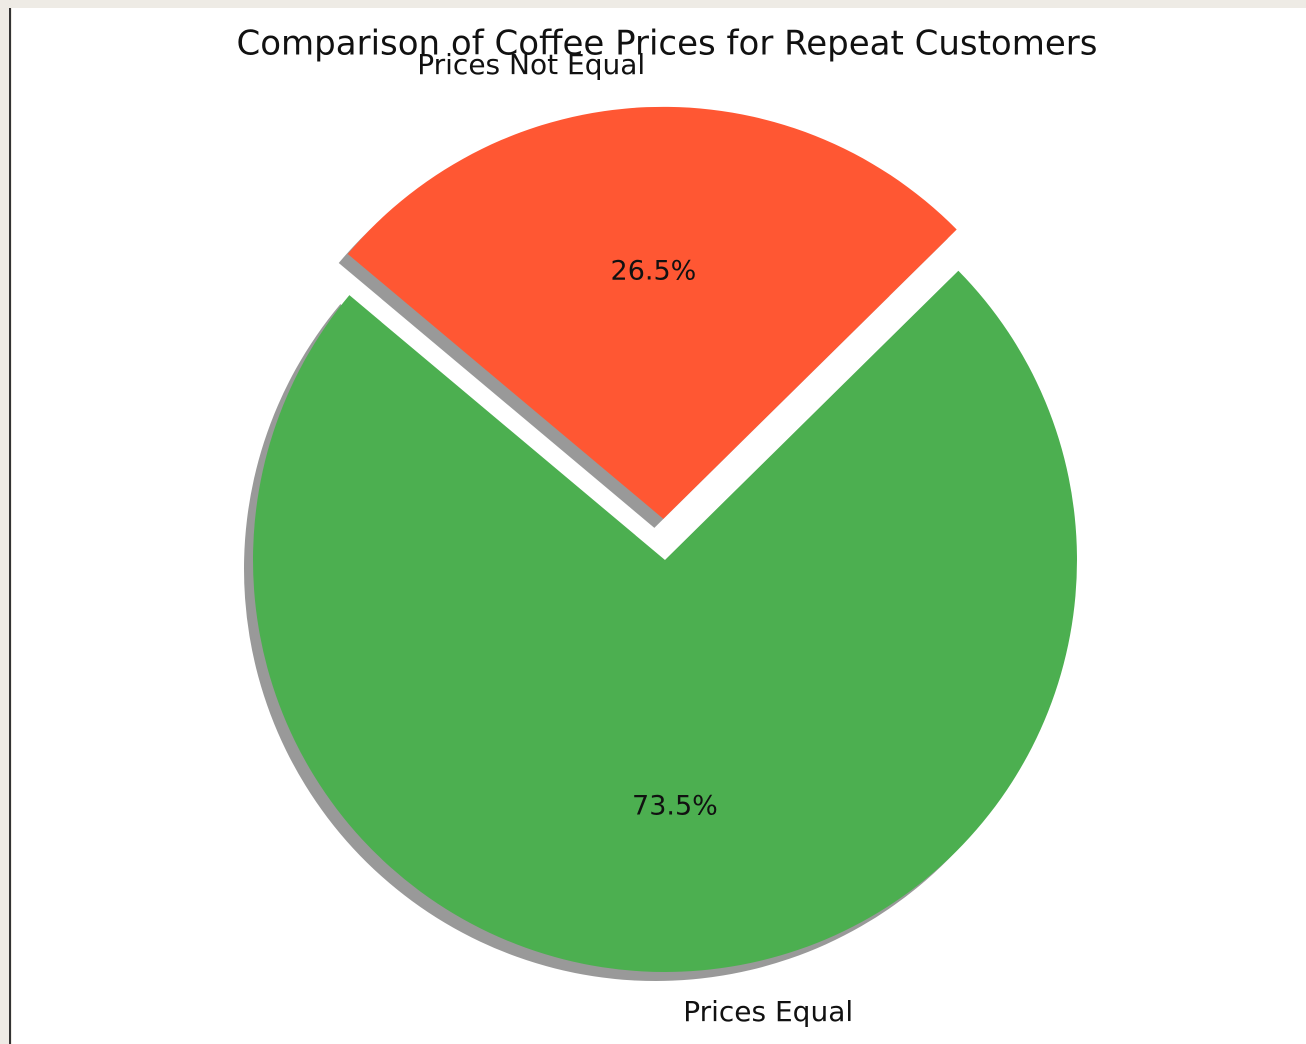 The width and height of the screenshot is (1306, 1044). Describe the element at coordinates (654, 270) in the screenshot. I see `value-label: 26.5%` at that location.